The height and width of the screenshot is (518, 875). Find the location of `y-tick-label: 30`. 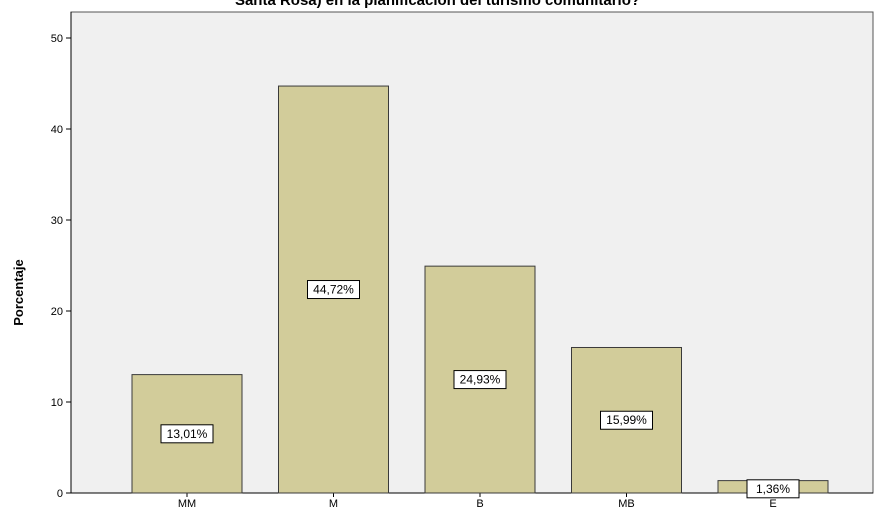

y-tick-label: 30 is located at coordinates (57, 221).